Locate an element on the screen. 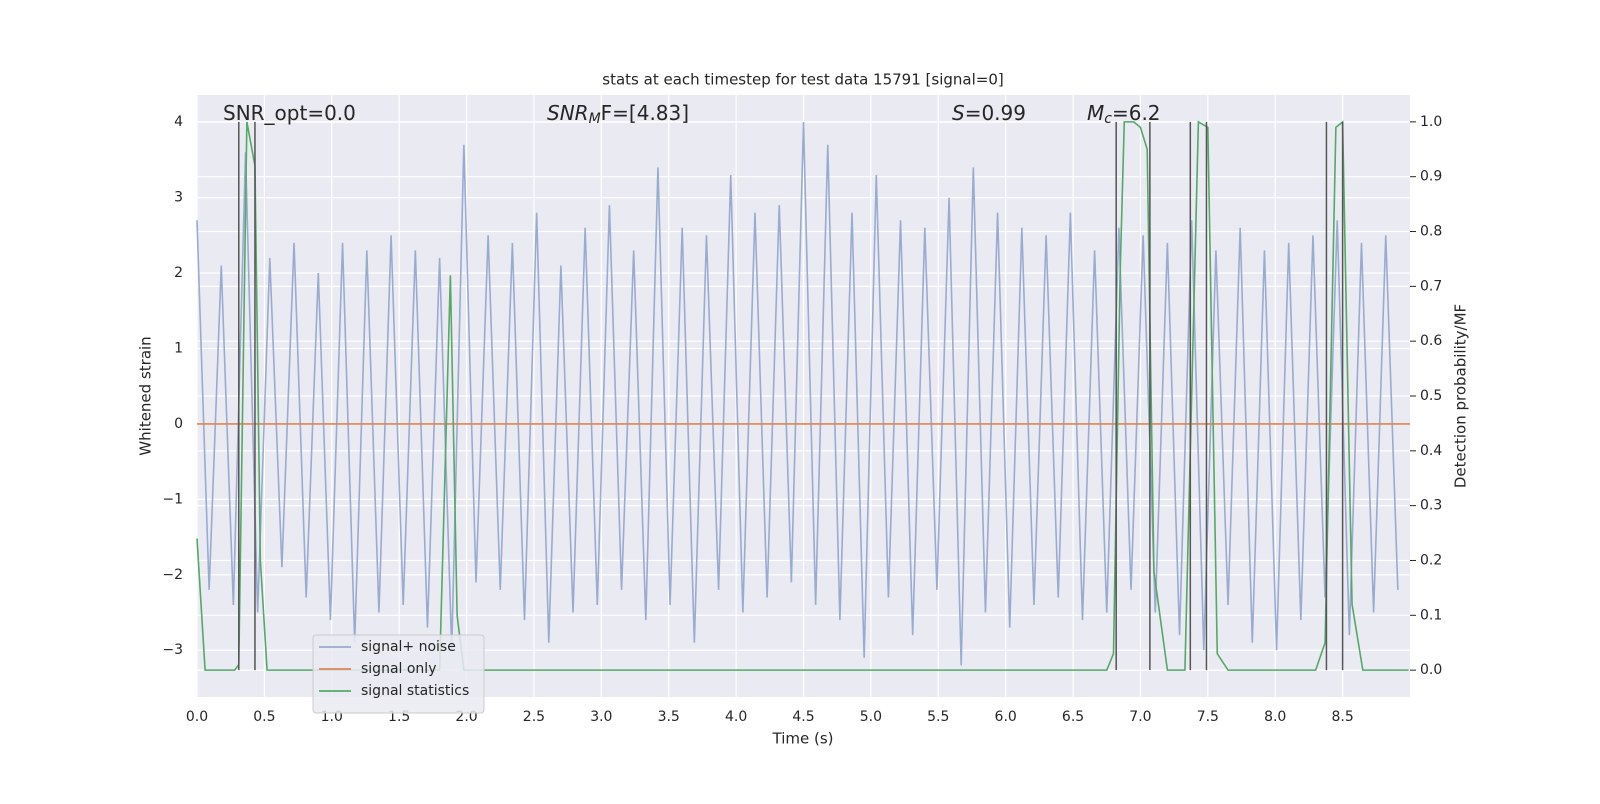  y-tick-label: −2 is located at coordinates (172, 575).